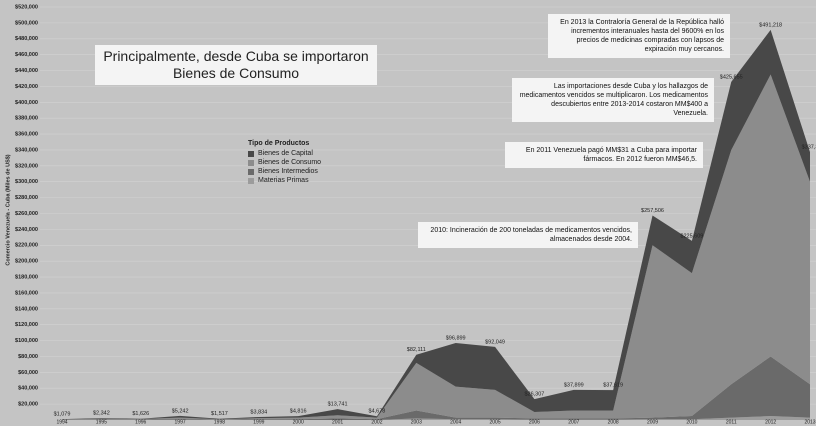 Image resolution: width=816 pixels, height=426 pixels. Describe the element at coordinates (26, 214) in the screenshot. I see `y-tick-label: $260,000` at that location.